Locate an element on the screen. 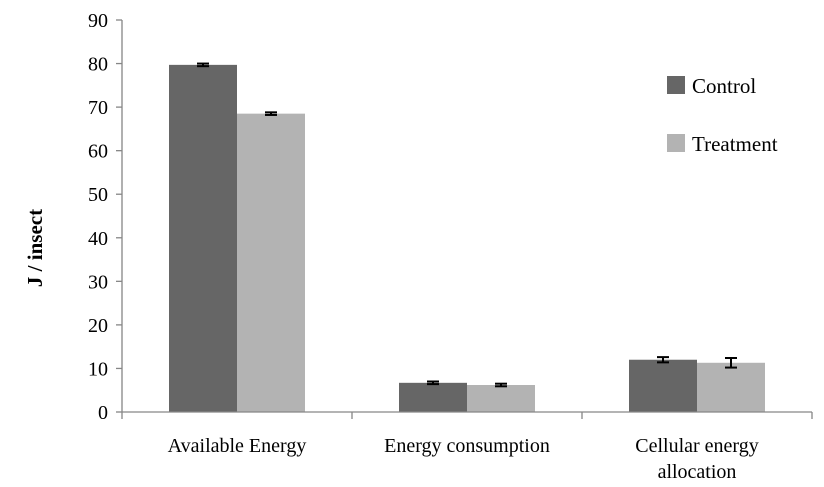 This screenshot has height=487, width=824. x-tick-label: Cellular energy is located at coordinates (696, 446).